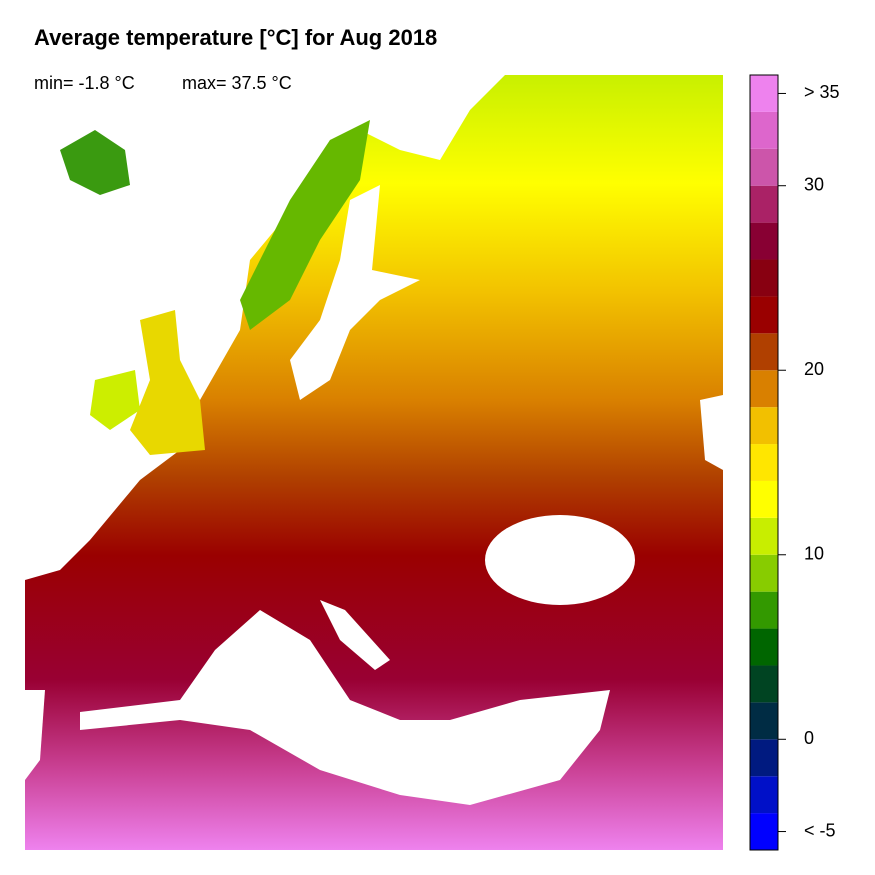 The height and width of the screenshot is (875, 875). I want to click on scandinavia-mountains, so click(305, 225).